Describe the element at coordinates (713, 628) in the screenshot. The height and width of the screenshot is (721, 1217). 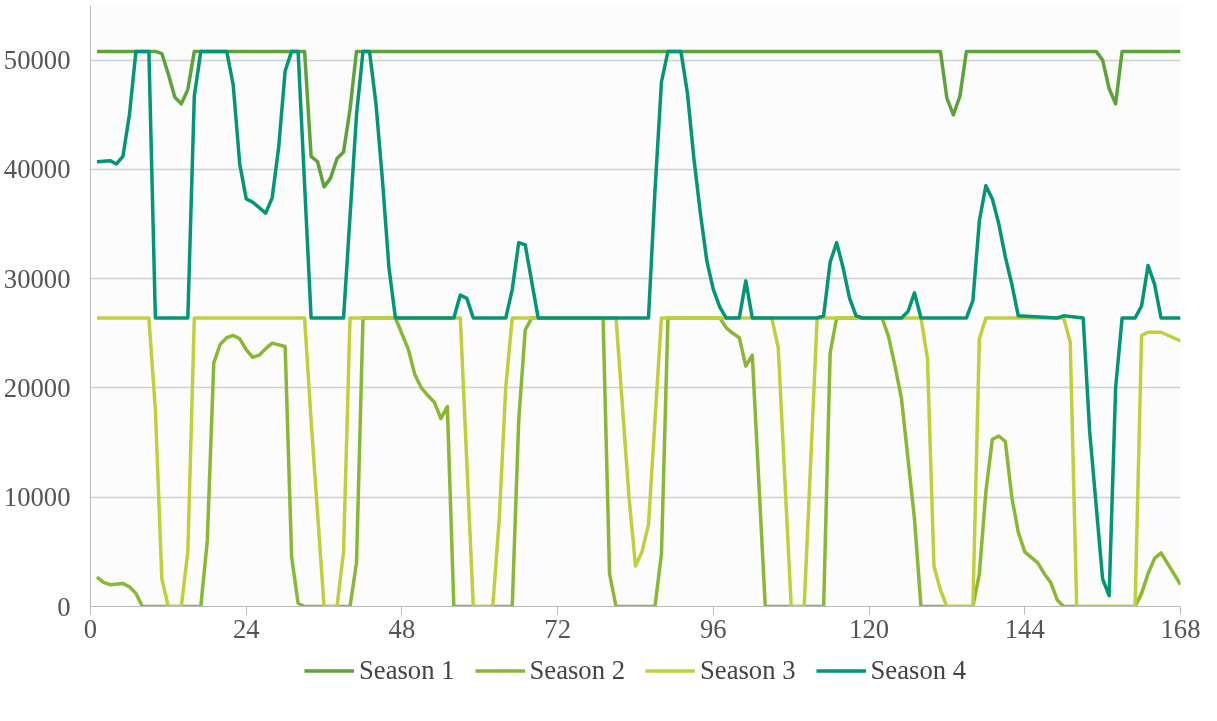
I see `x-tick-label: 96` at that location.